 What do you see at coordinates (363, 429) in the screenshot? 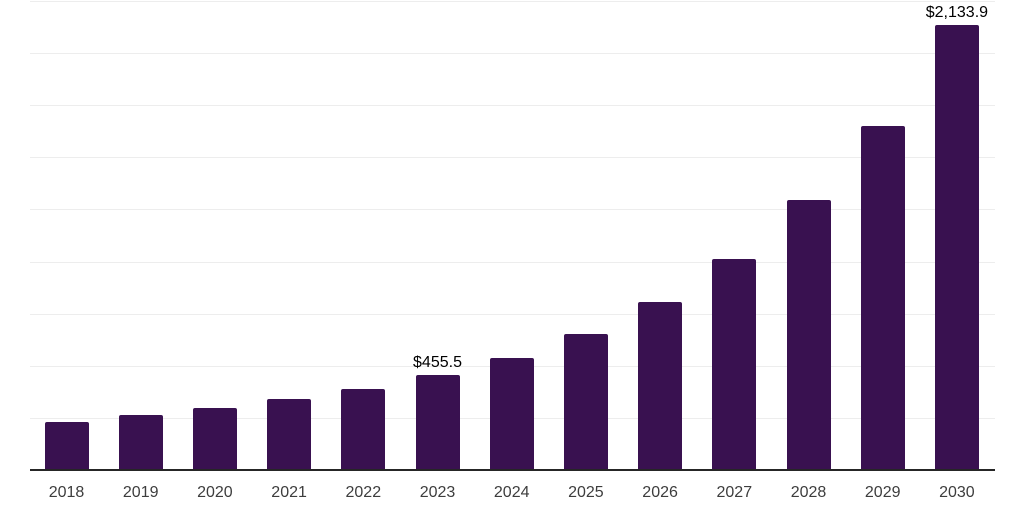
I see `bar-2022` at bounding box center [363, 429].